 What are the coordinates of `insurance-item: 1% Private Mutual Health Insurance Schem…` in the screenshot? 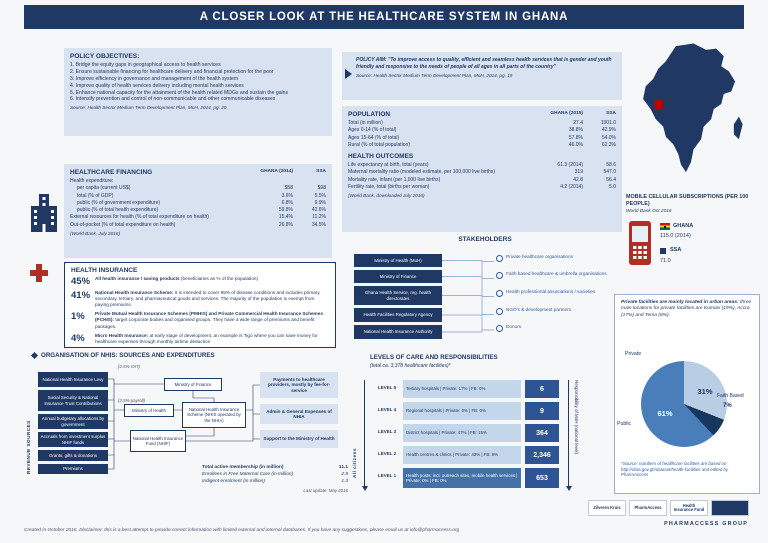 It's located at (200, 320).